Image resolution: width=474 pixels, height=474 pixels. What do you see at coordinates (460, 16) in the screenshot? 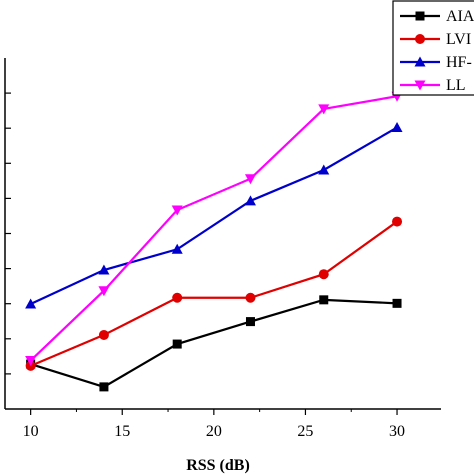
I see `legend-label: AIA` at bounding box center [460, 16].